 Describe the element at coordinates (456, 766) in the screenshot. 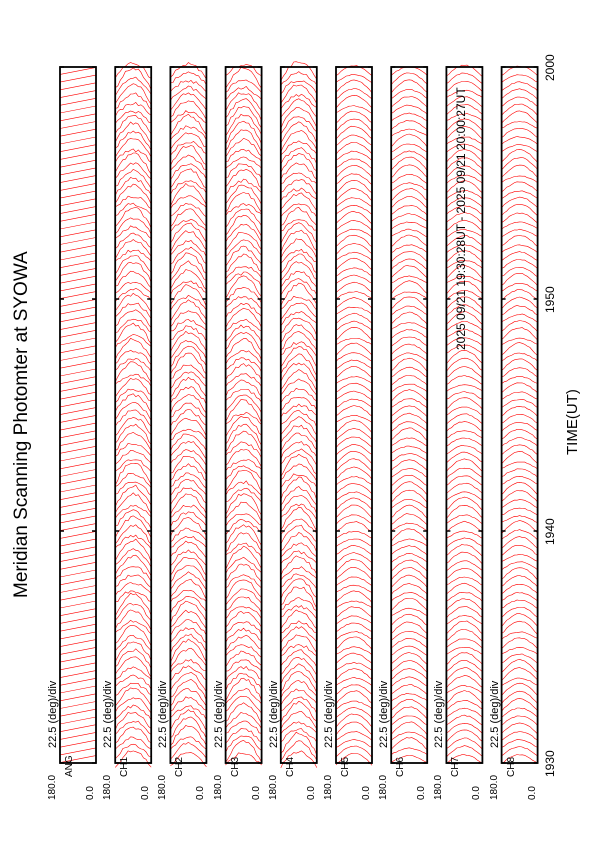

I see `panel-channel-label: CH7` at that location.